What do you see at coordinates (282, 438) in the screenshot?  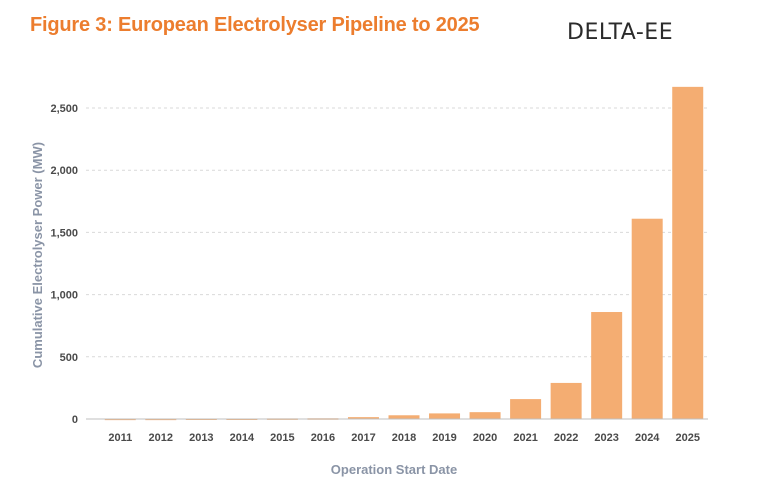 I see `x-tick-label: 2015` at bounding box center [282, 438].